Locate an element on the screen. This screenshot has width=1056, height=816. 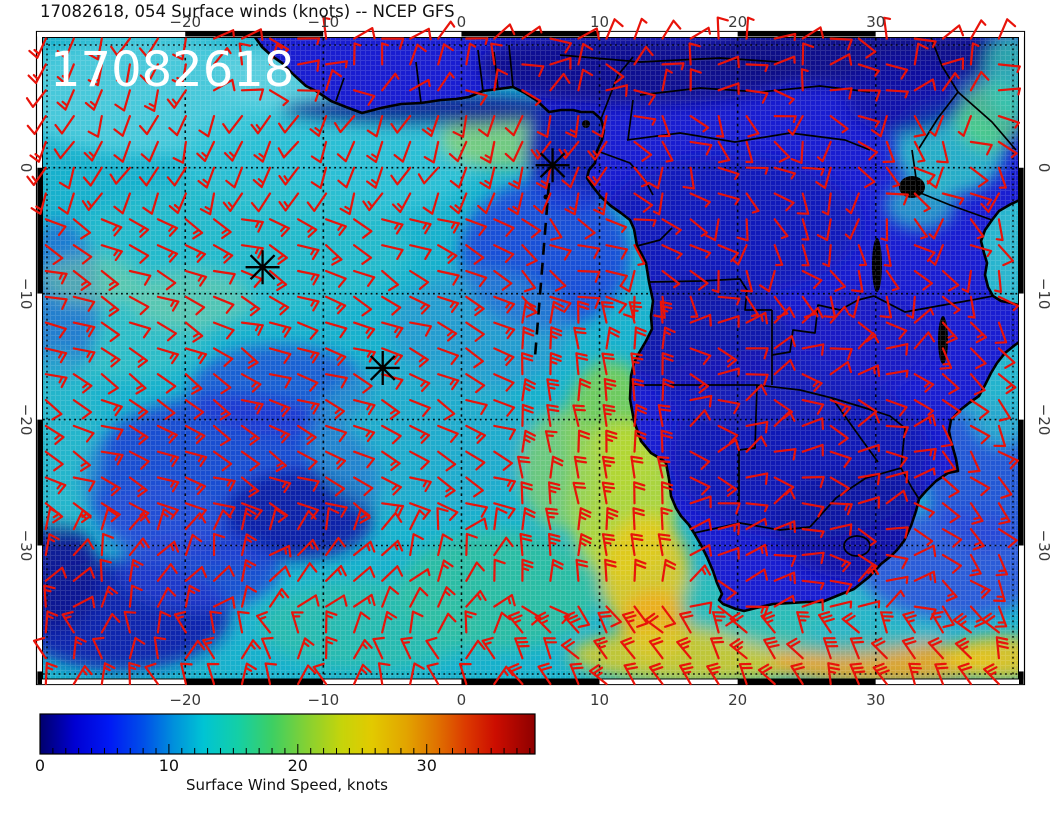
colorbar-tick-label: 30 is located at coordinates (427, 765).